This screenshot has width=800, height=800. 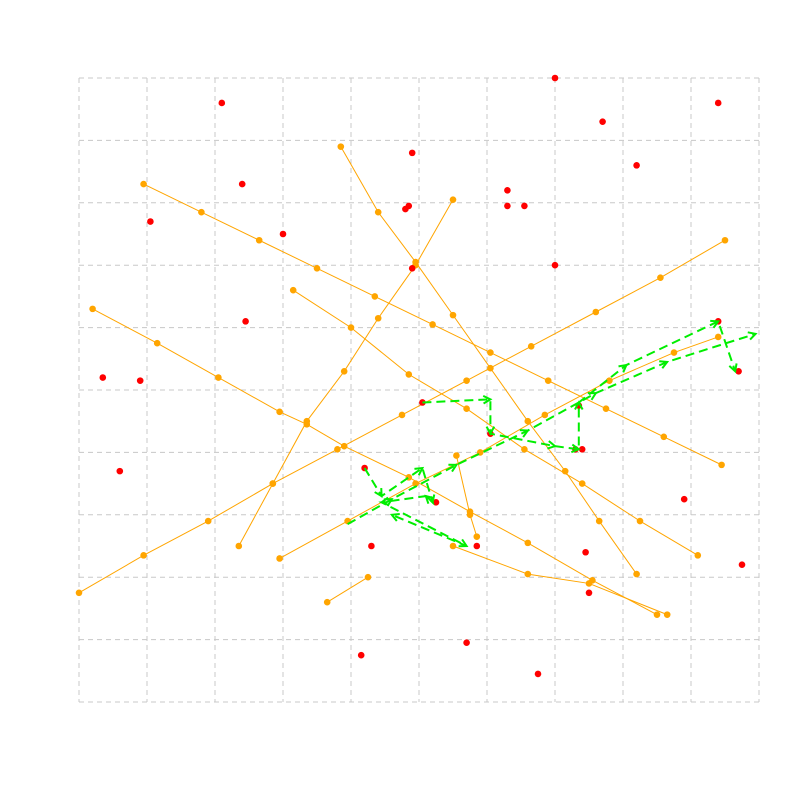 I want to click on route-series-group, so click(x=552, y=433).